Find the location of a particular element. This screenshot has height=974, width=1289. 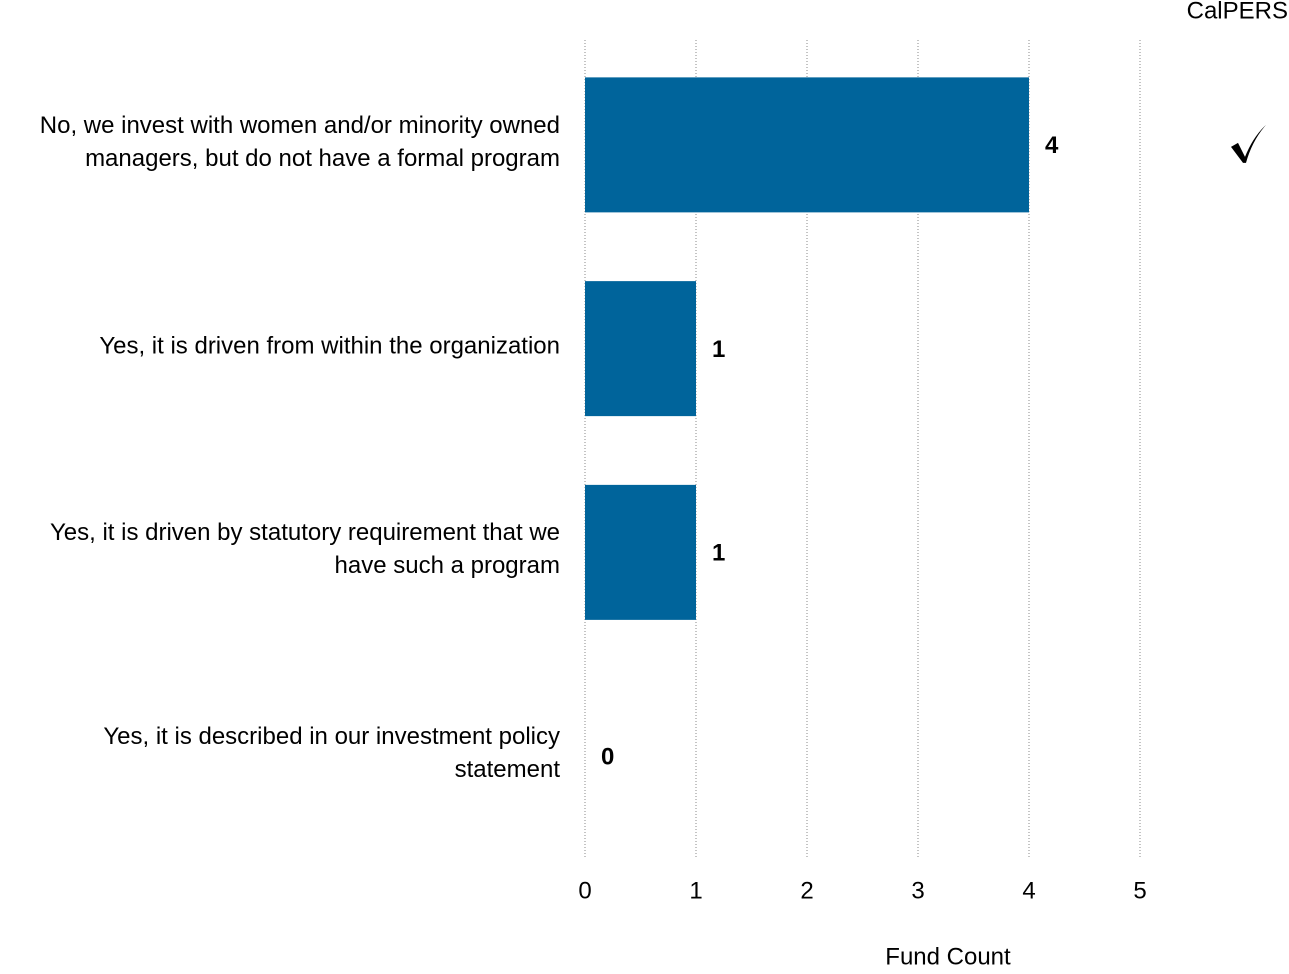

value-label: 0 is located at coordinates (607, 756).